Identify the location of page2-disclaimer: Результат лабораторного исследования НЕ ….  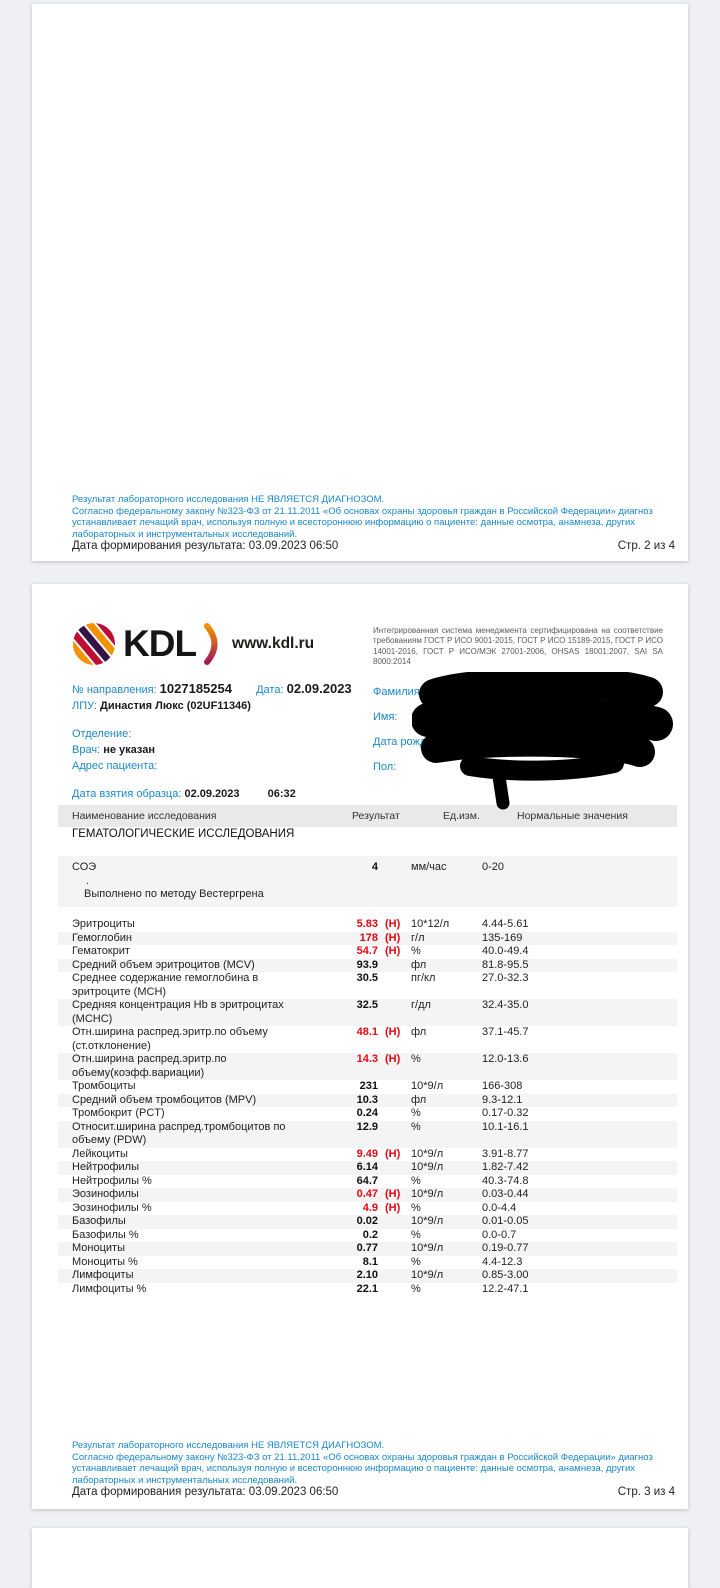
(373, 517).